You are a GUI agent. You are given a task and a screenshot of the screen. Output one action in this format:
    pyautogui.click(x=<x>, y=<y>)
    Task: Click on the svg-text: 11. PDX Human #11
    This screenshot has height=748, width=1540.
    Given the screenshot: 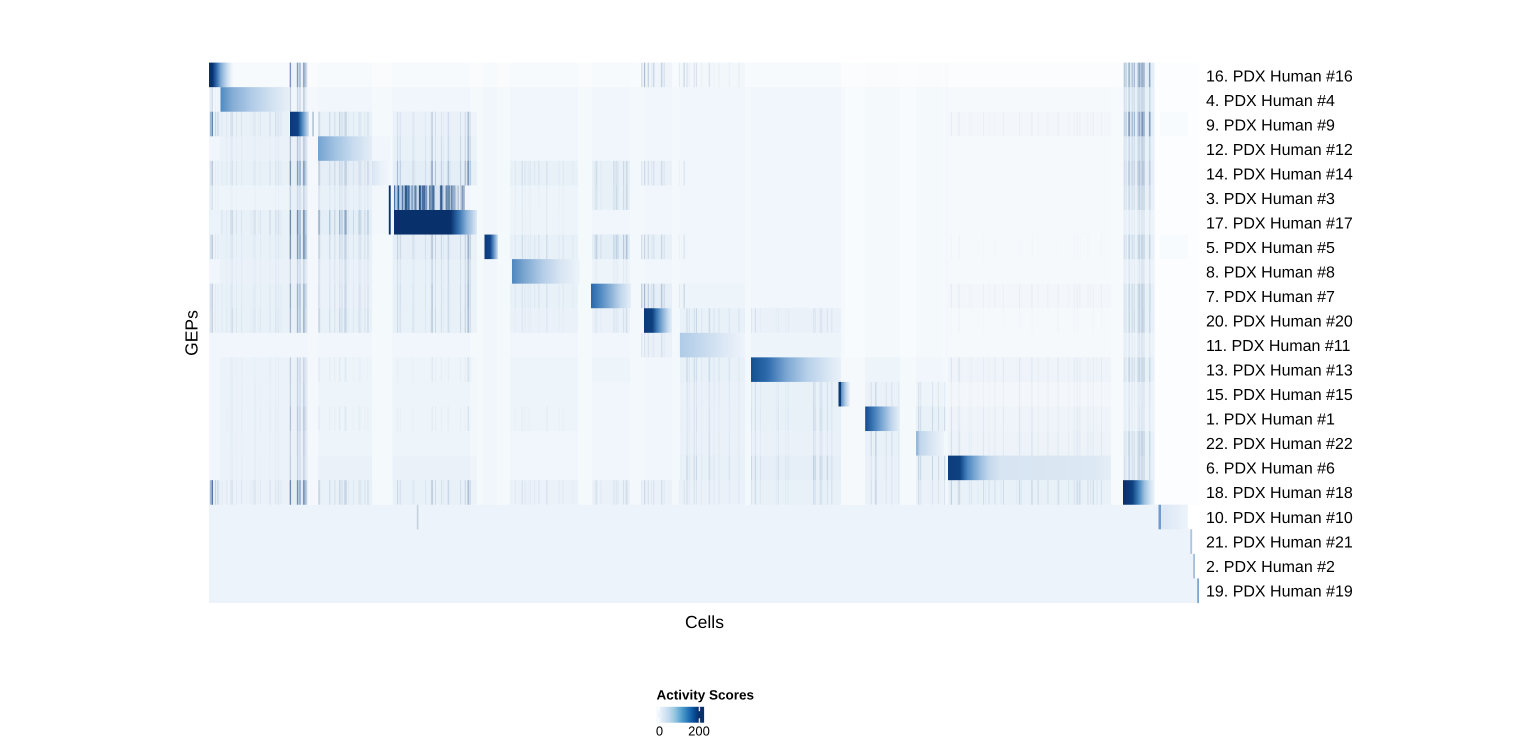 What is the action you would take?
    pyautogui.click(x=1278, y=346)
    